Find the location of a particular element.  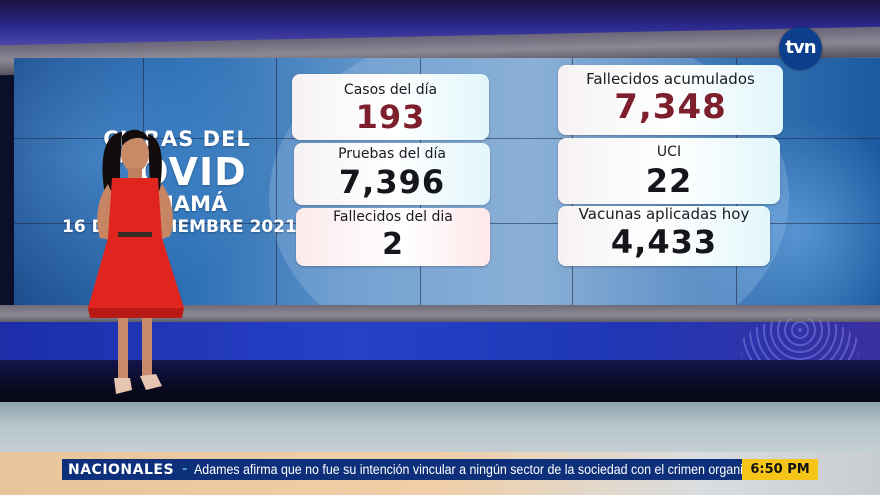

presenter-figure is located at coordinates (136, 261).